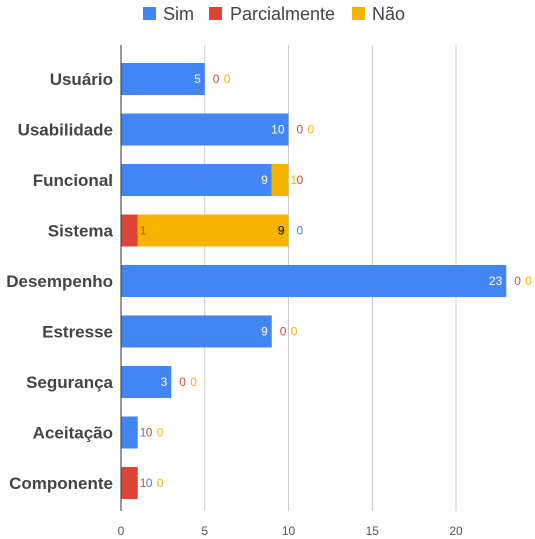 The height and width of the screenshot is (539, 535). What do you see at coordinates (193, 382) in the screenshot?
I see `data-label-seguranca-nao: 0` at bounding box center [193, 382].